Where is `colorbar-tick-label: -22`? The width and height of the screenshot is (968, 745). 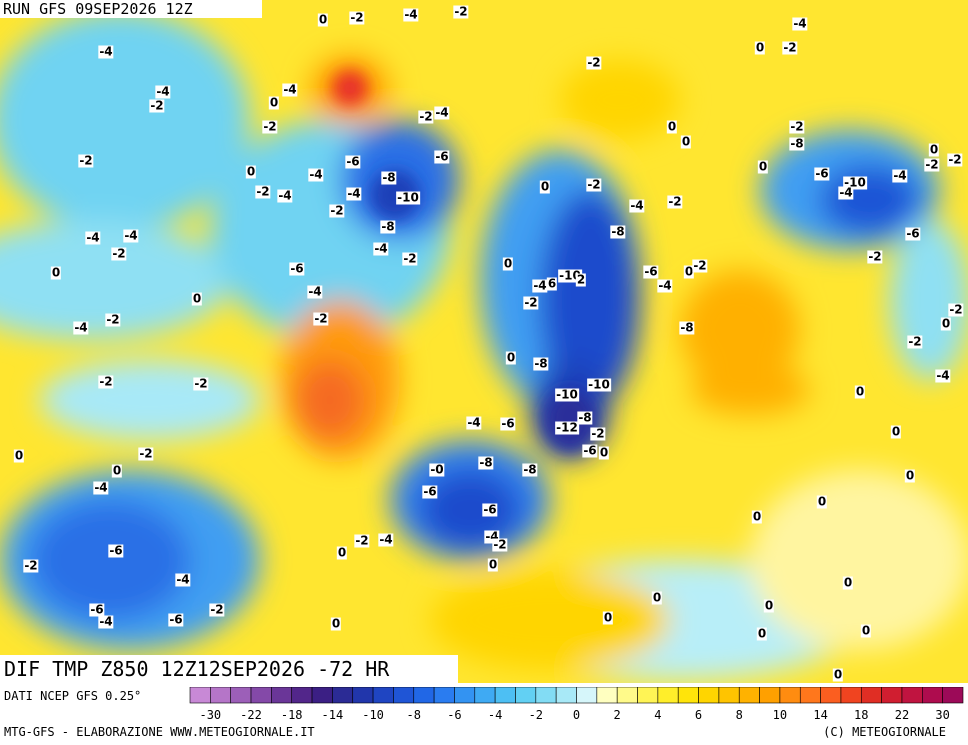 colorbar-tick-label: -22 is located at coordinates (251, 715).